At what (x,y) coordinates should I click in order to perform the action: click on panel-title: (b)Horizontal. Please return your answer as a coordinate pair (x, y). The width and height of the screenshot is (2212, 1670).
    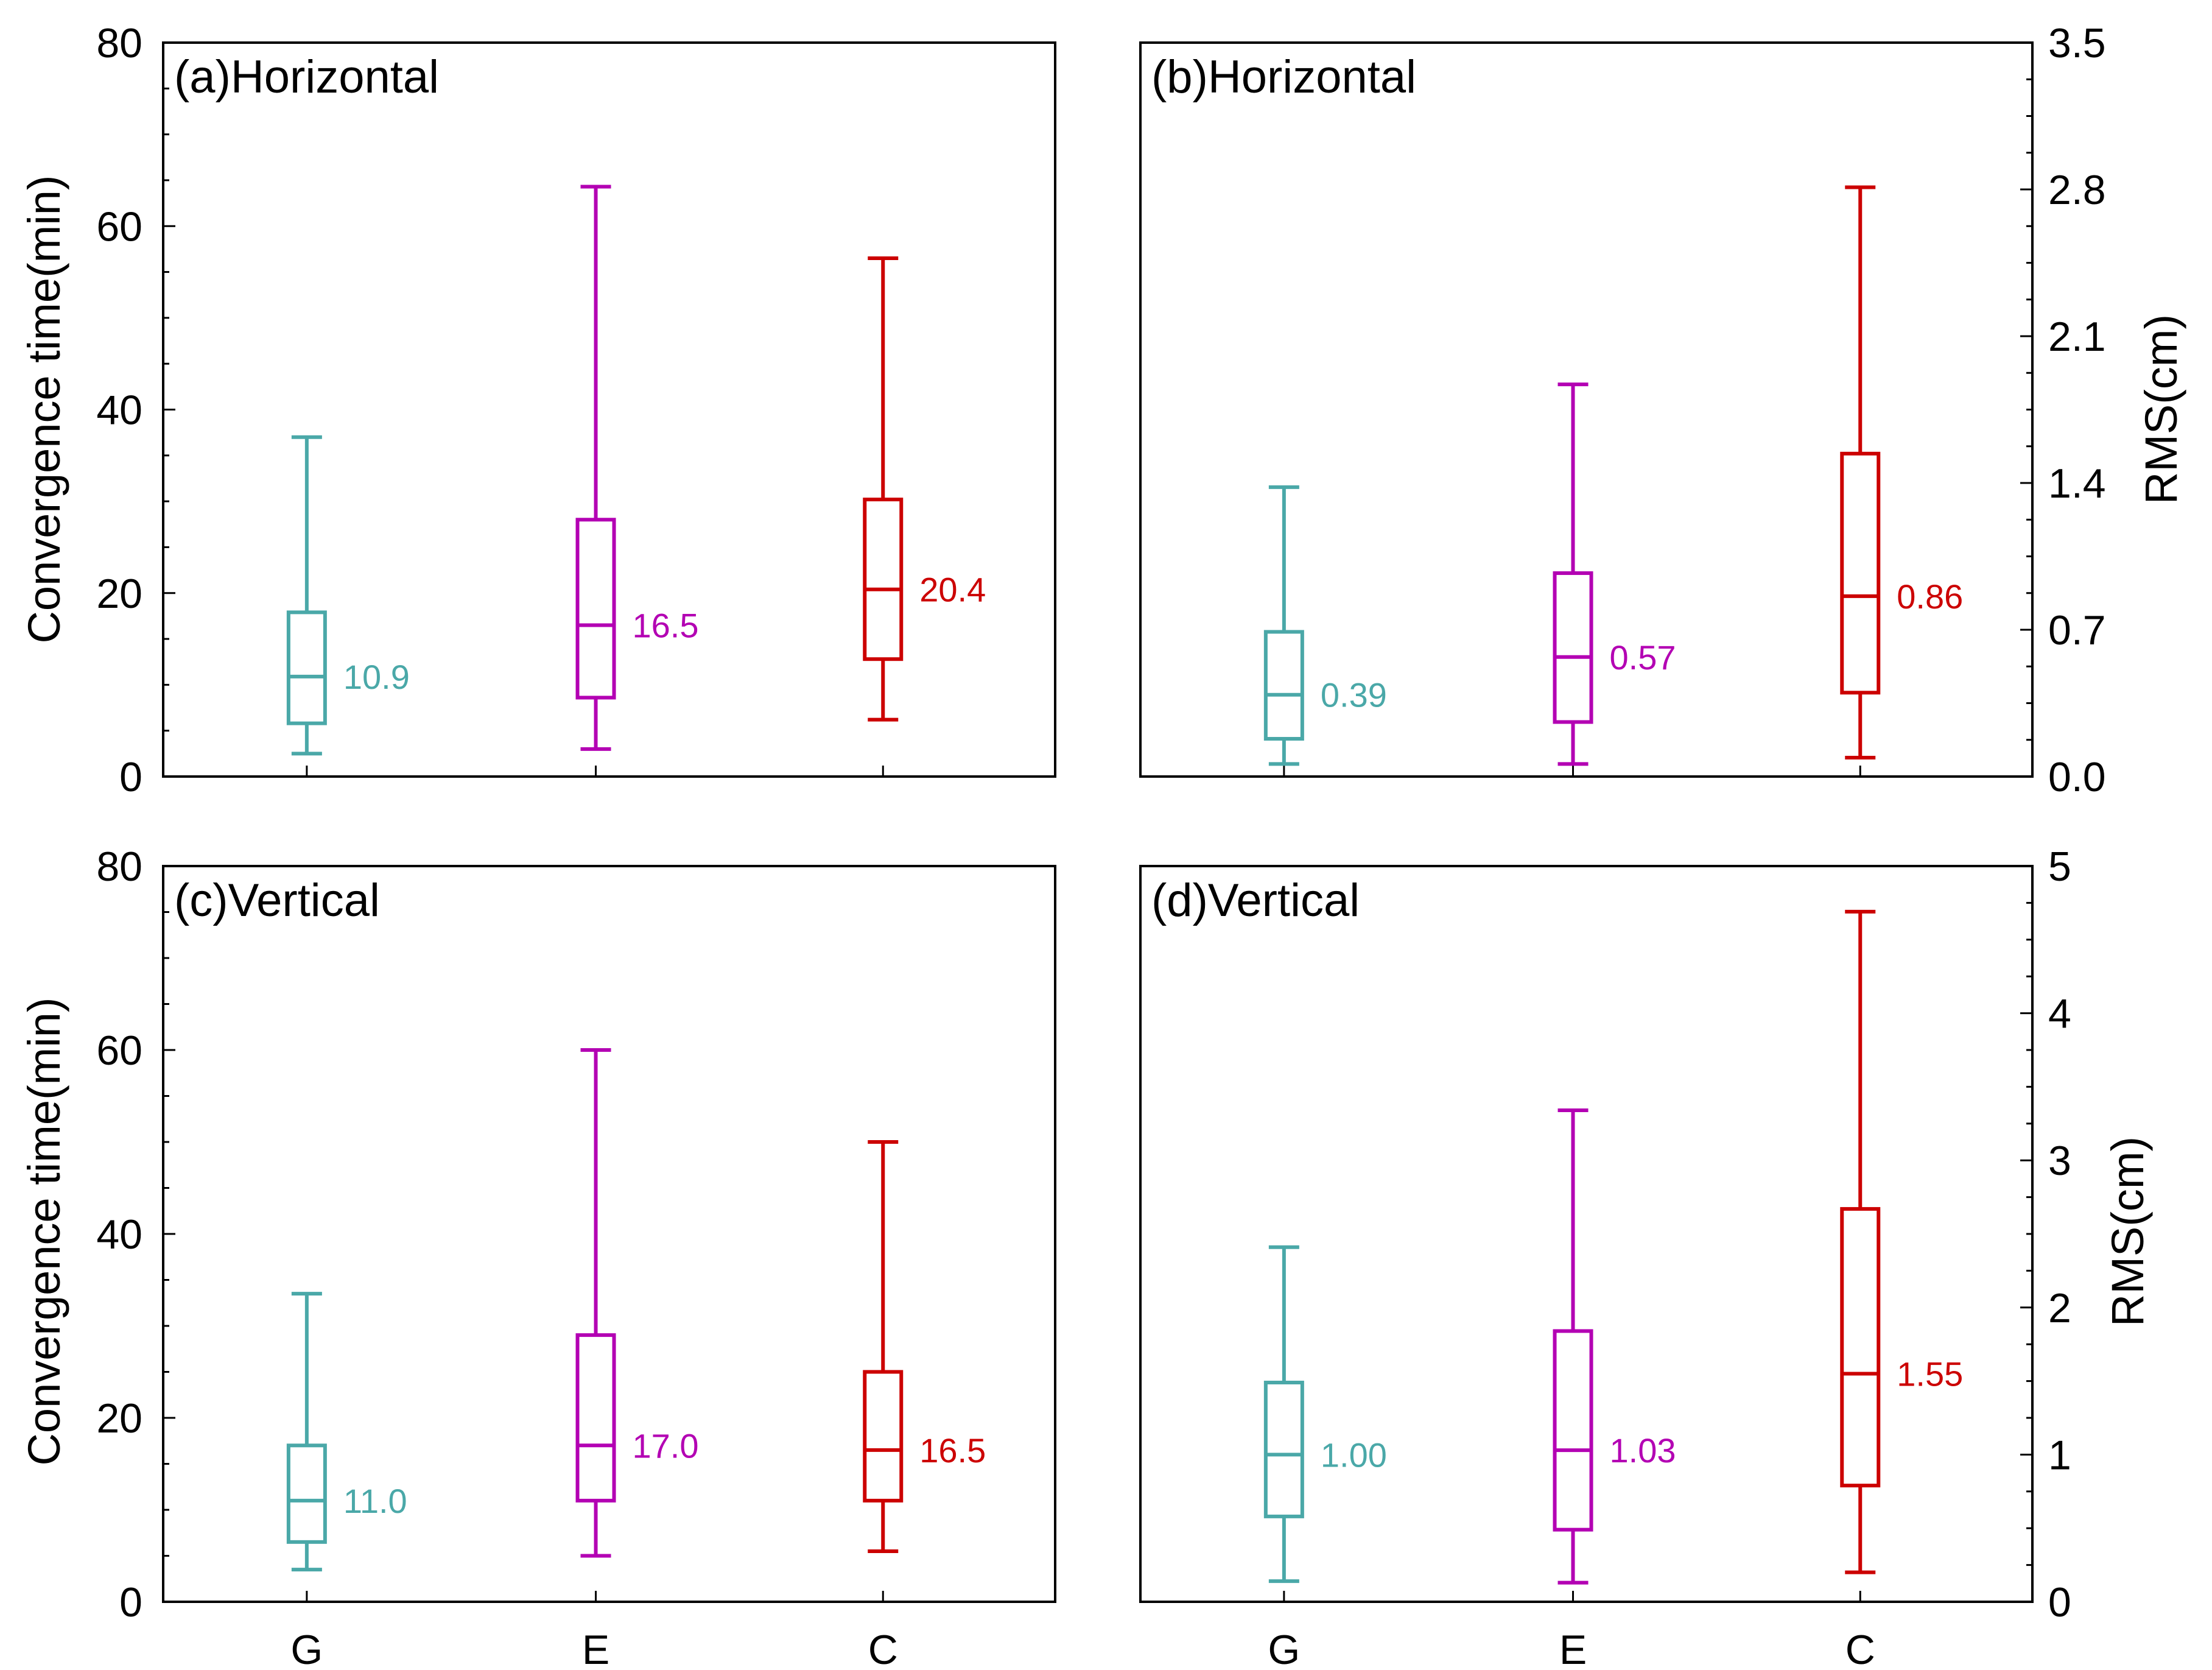
    Looking at the image, I should click on (1283, 77).